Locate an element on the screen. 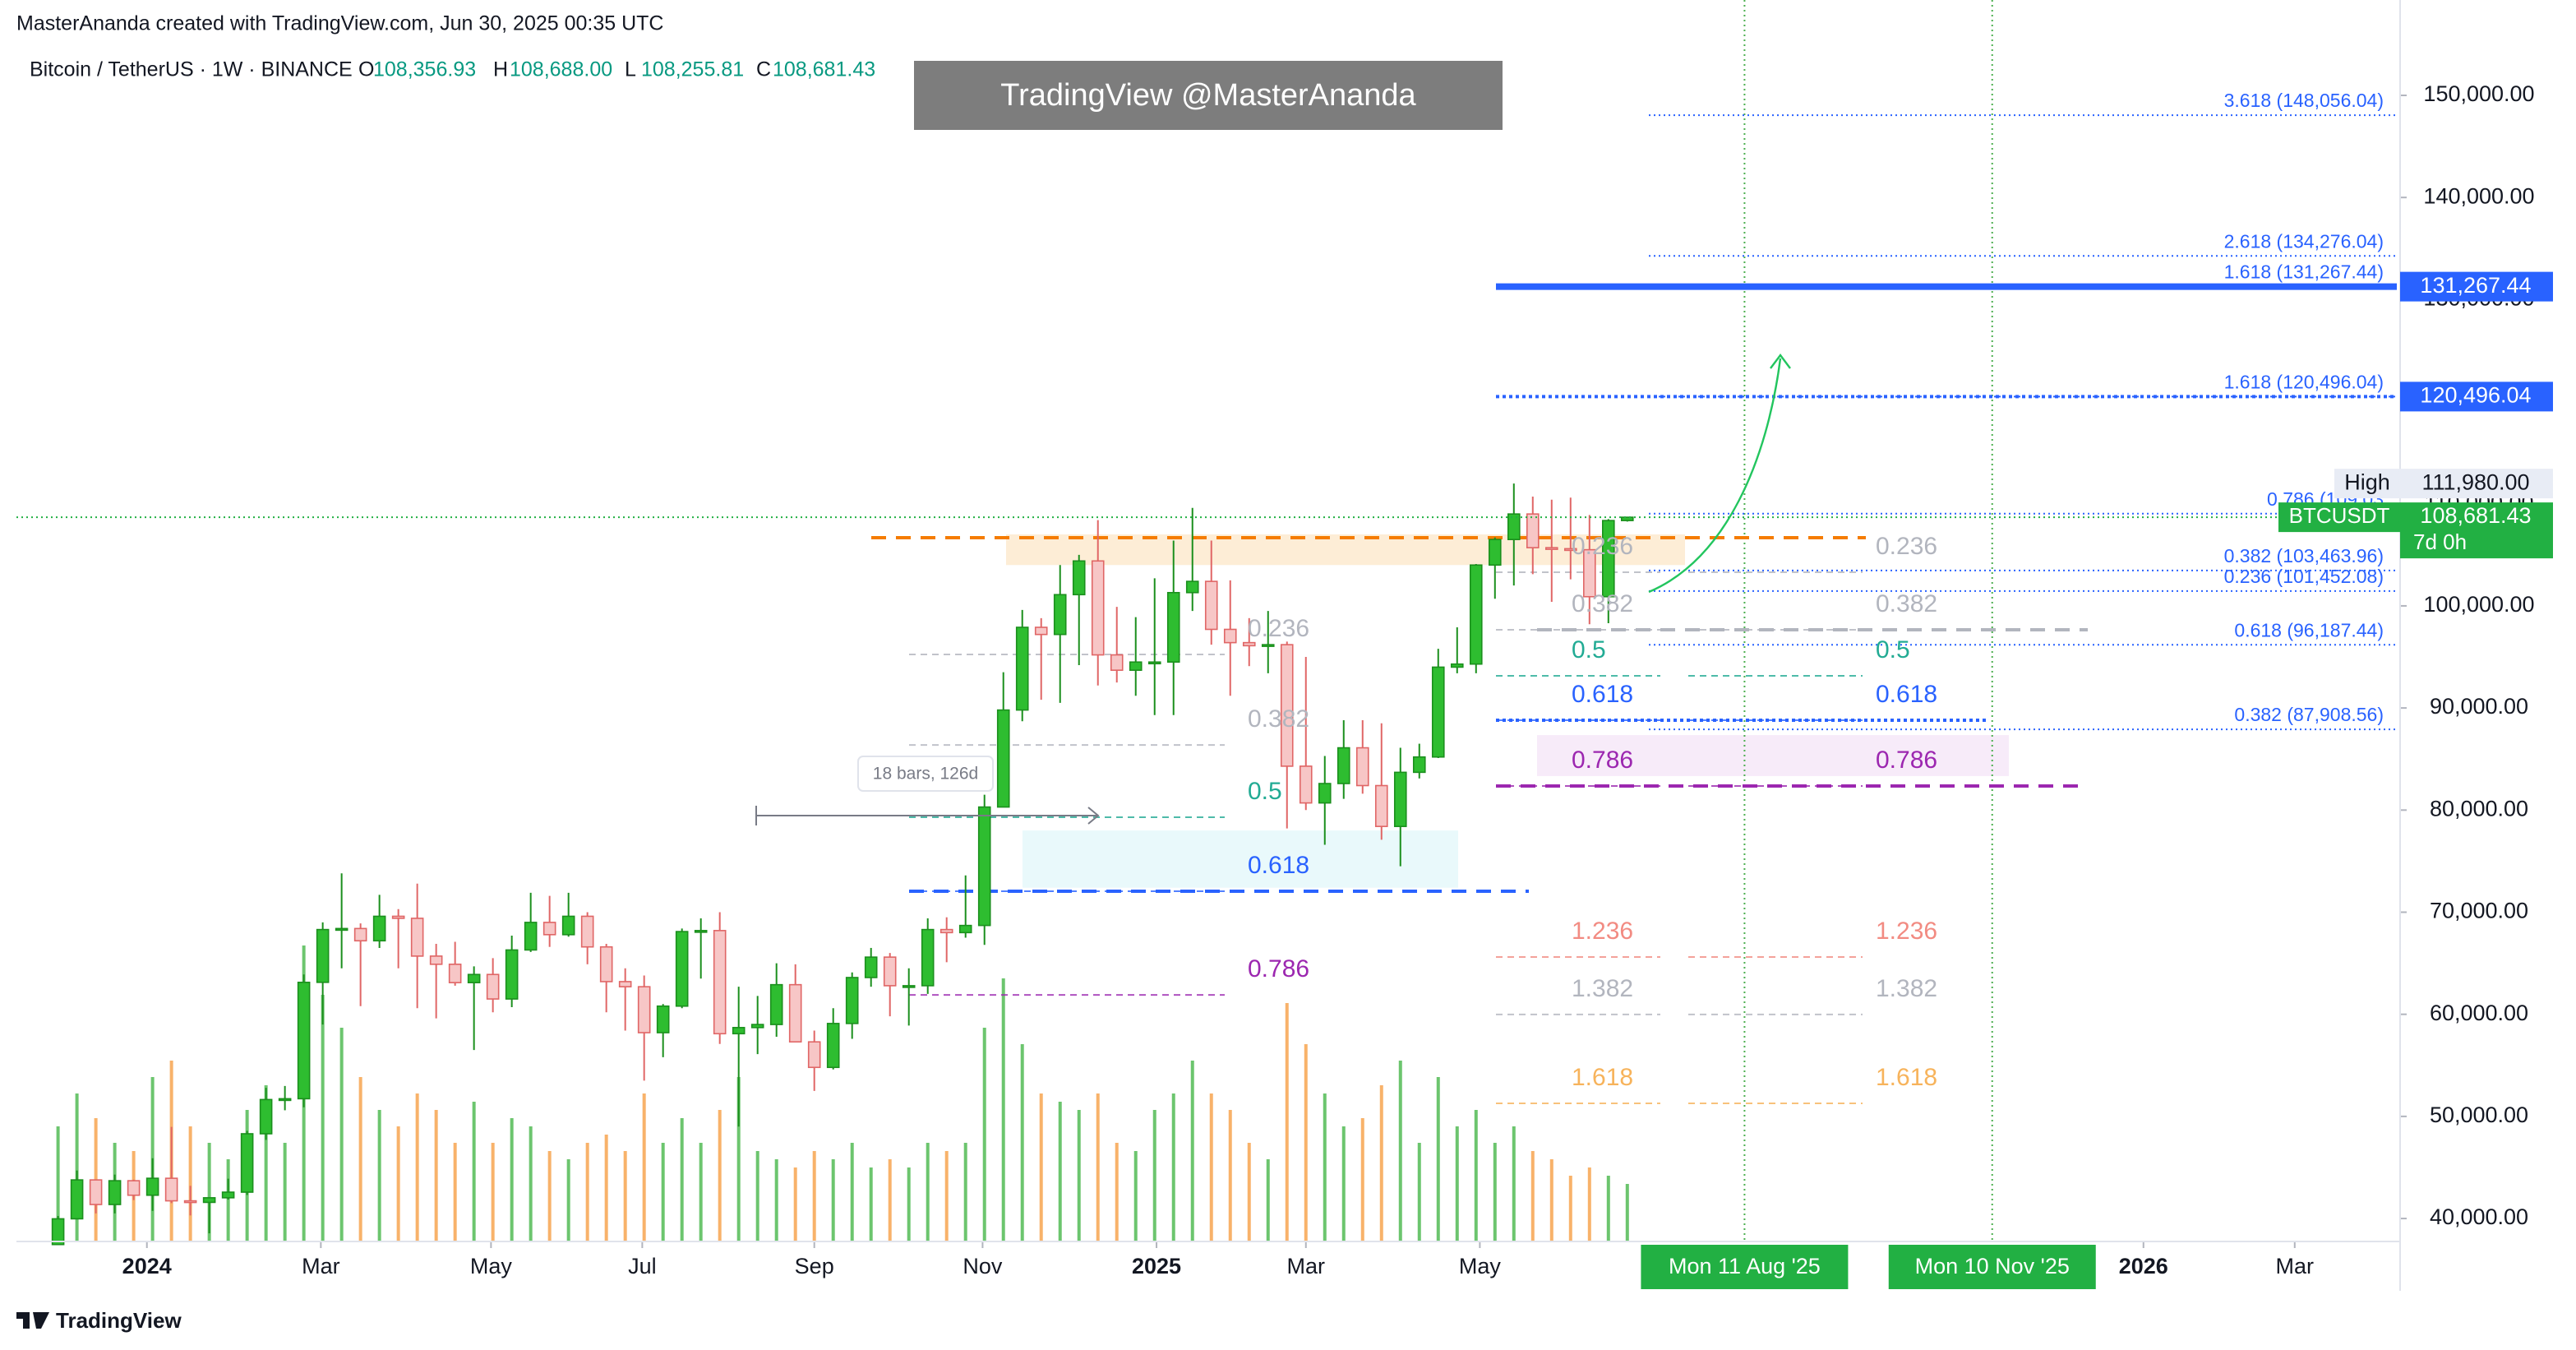 This screenshot has width=2576, height=1350. y-tick-label: 90,000.00 is located at coordinates (2479, 706).